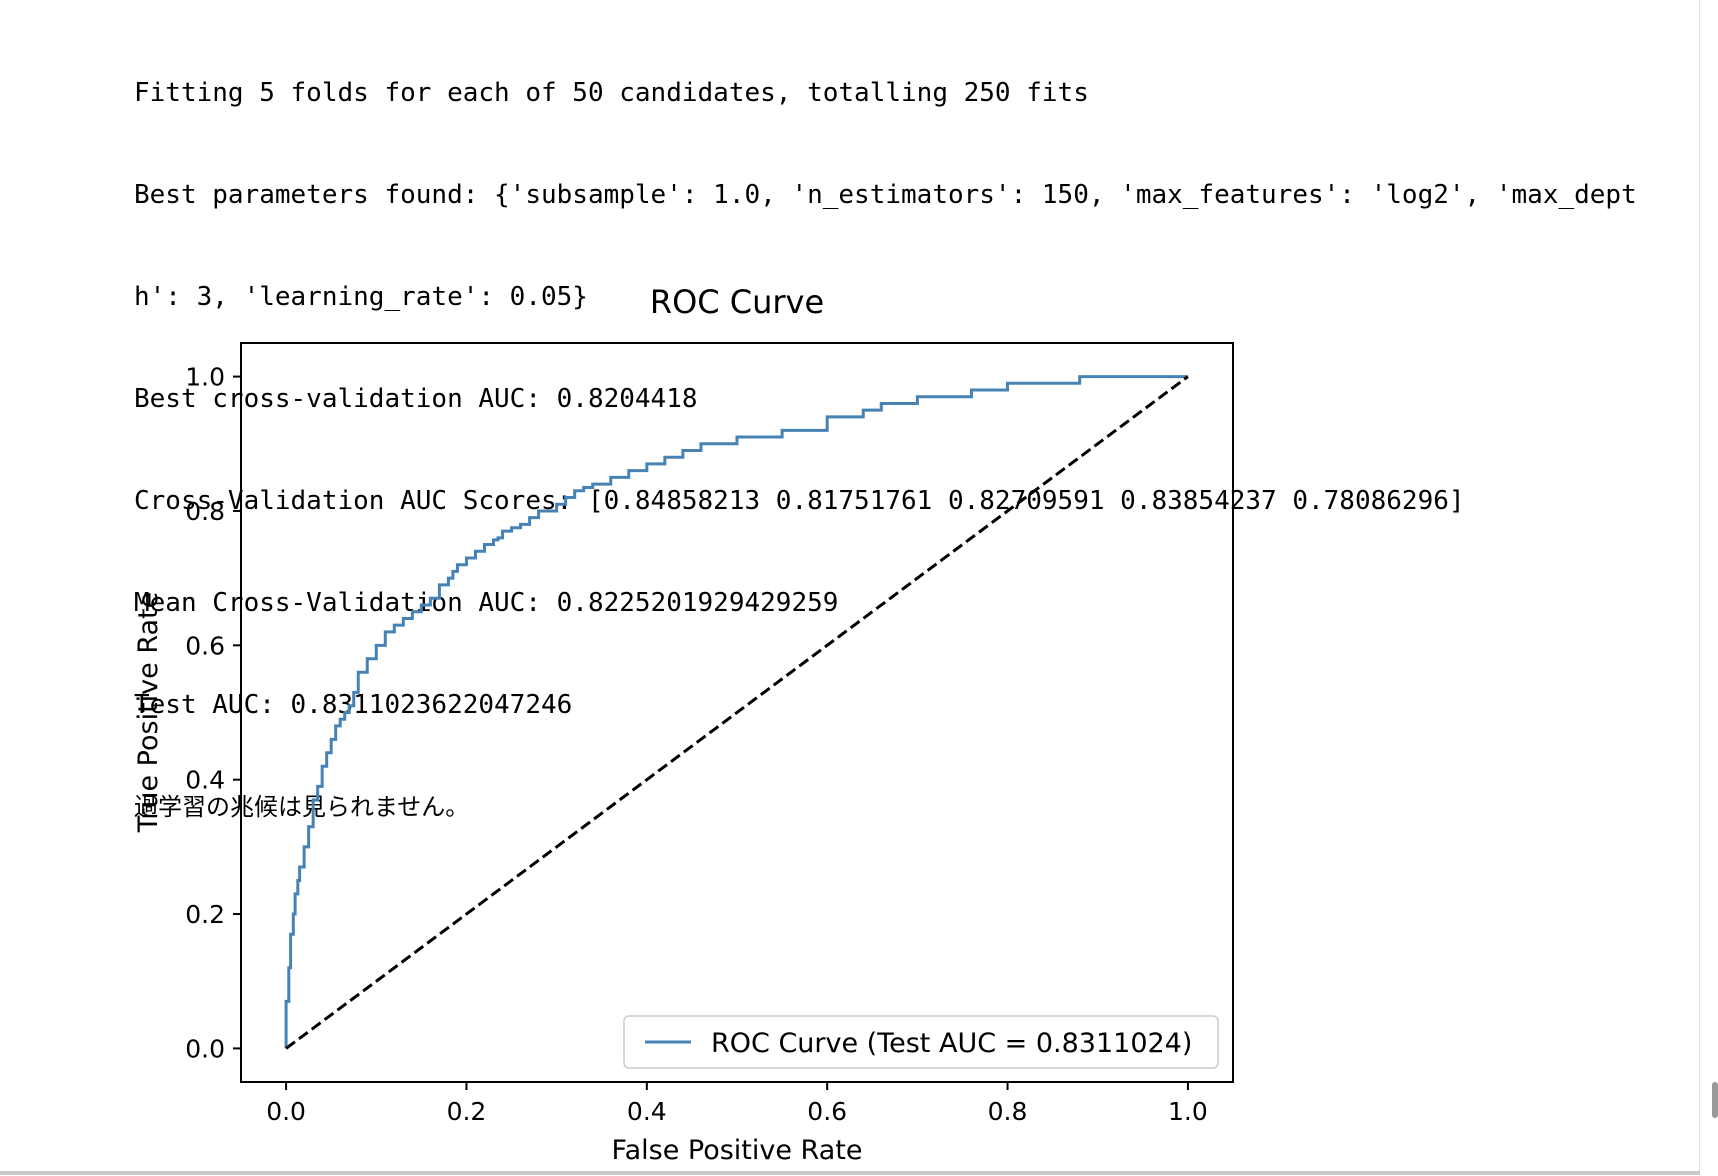 This screenshot has width=1718, height=1176. What do you see at coordinates (1715, 1100) in the screenshot?
I see `scrollbar-thumb` at bounding box center [1715, 1100].